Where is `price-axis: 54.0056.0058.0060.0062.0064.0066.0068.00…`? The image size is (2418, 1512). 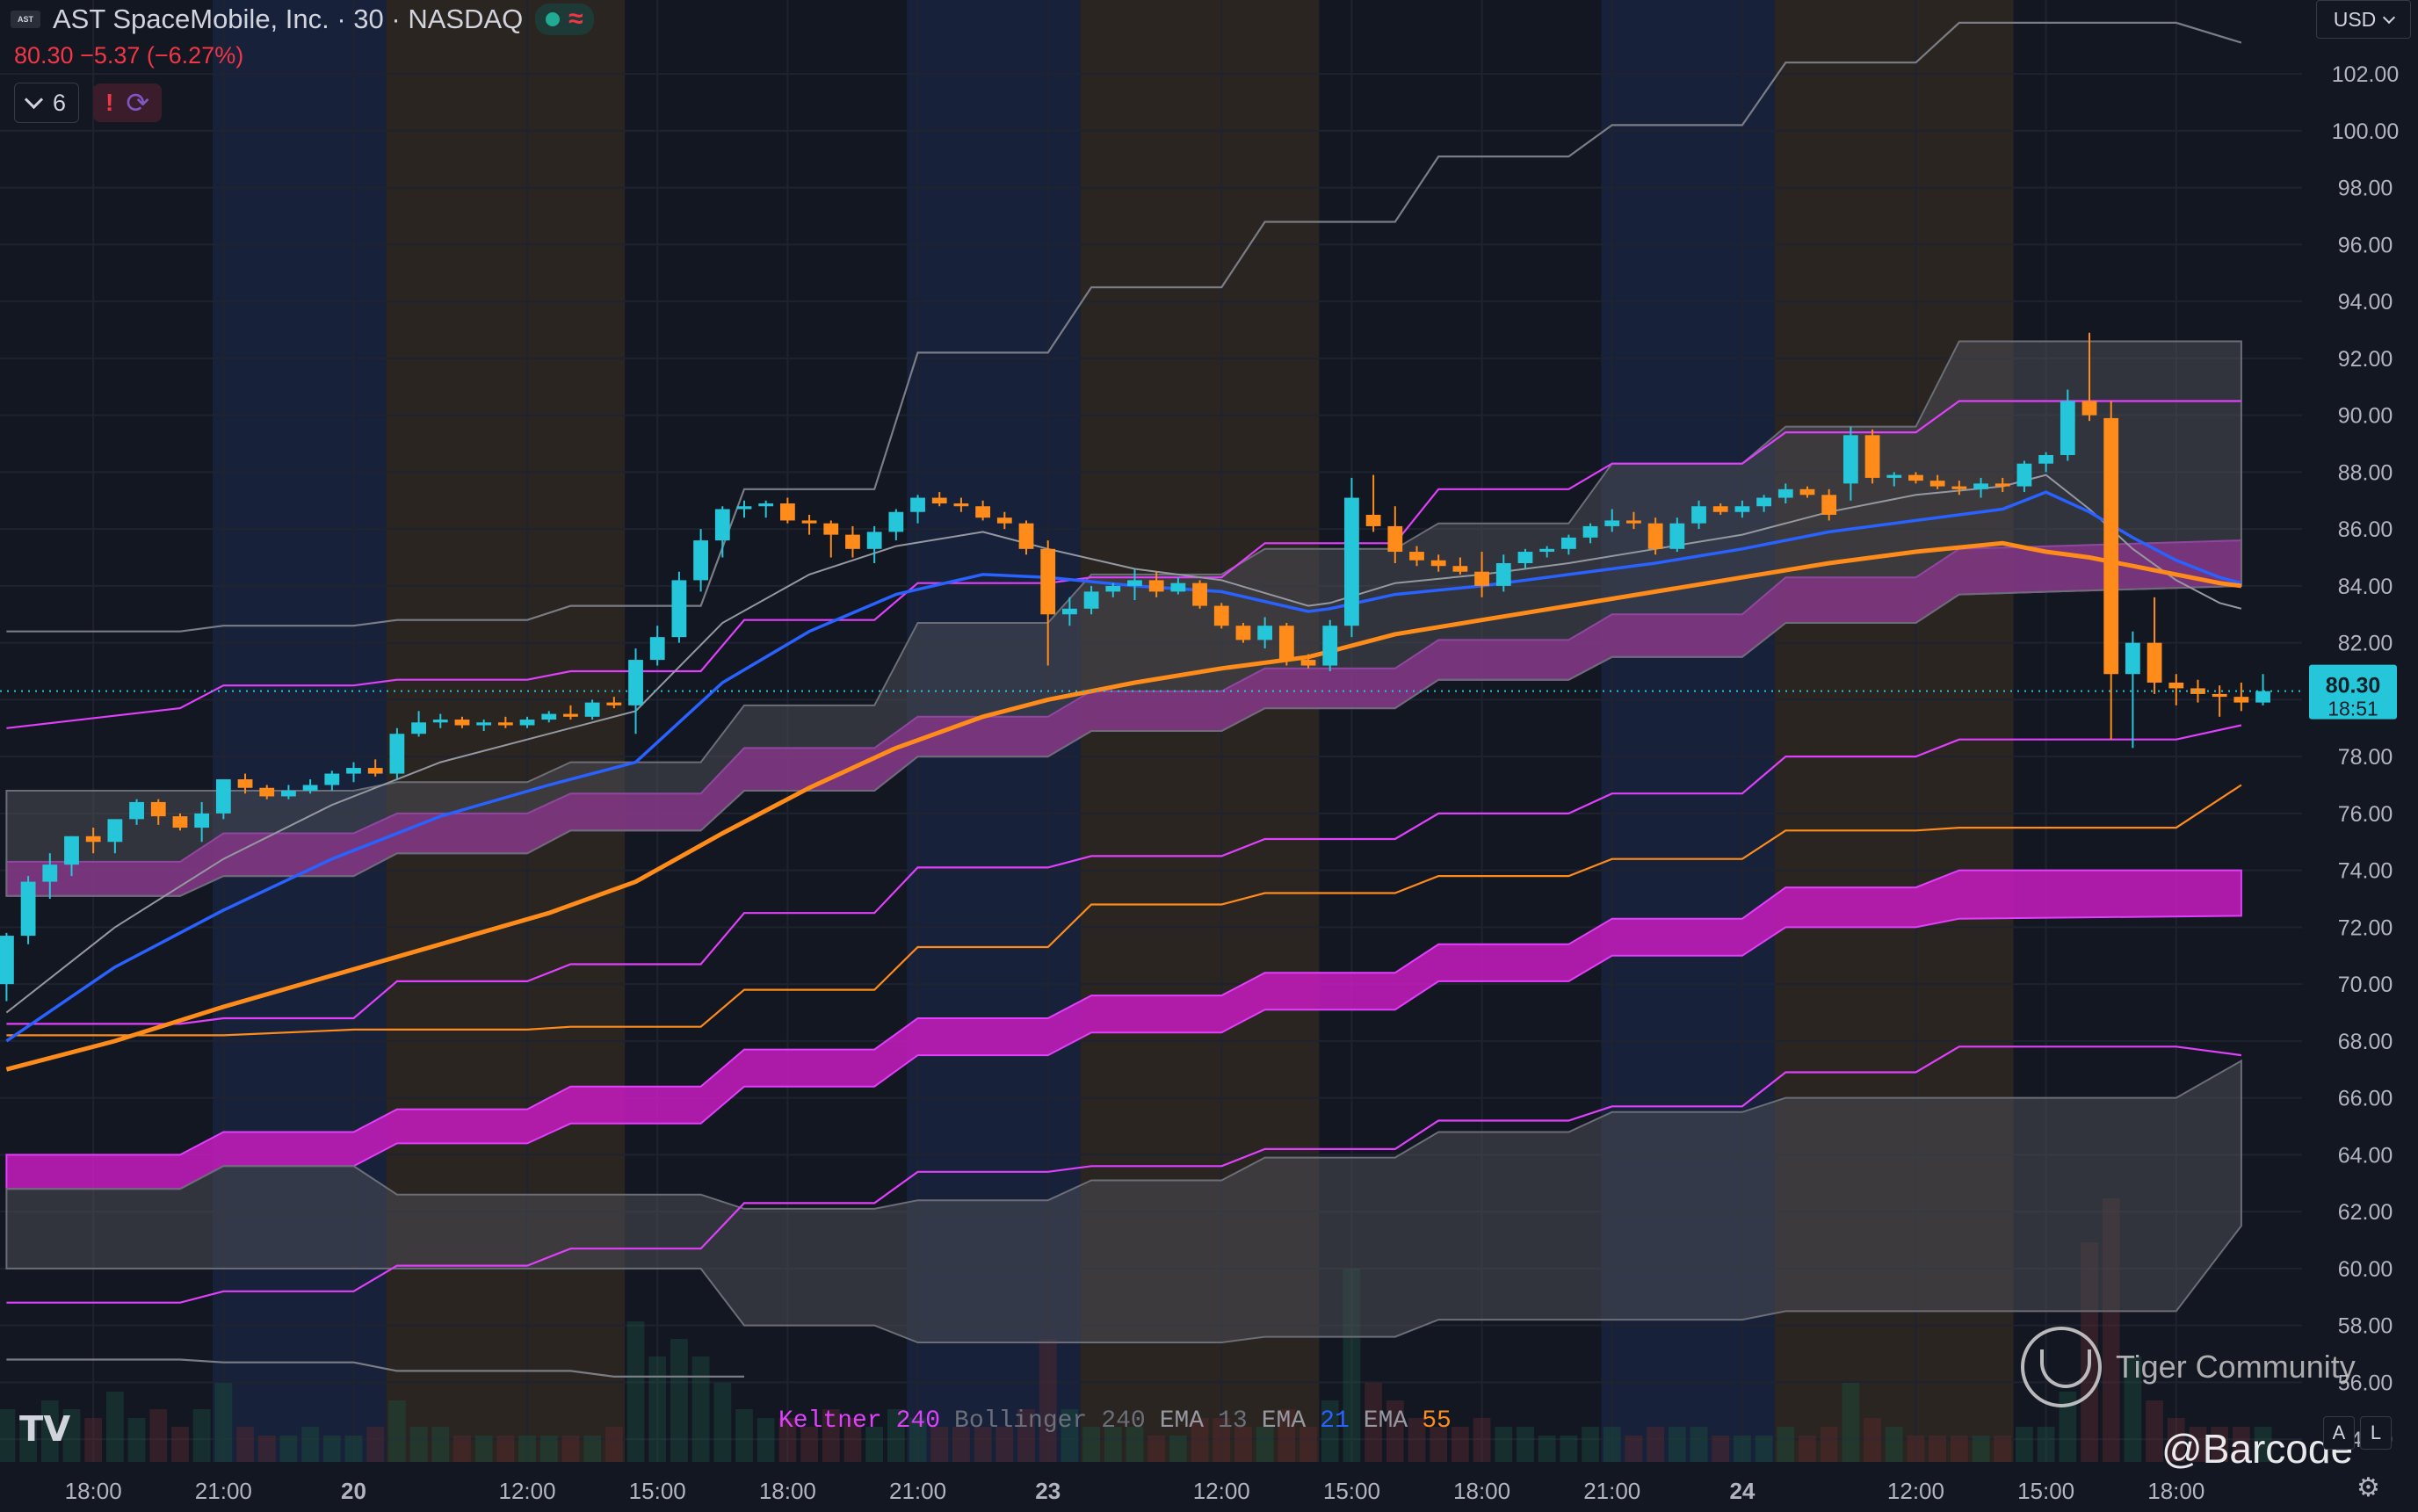 price-axis: 54.0056.0058.0060.0062.0064.0066.0068.00… is located at coordinates (2360, 754).